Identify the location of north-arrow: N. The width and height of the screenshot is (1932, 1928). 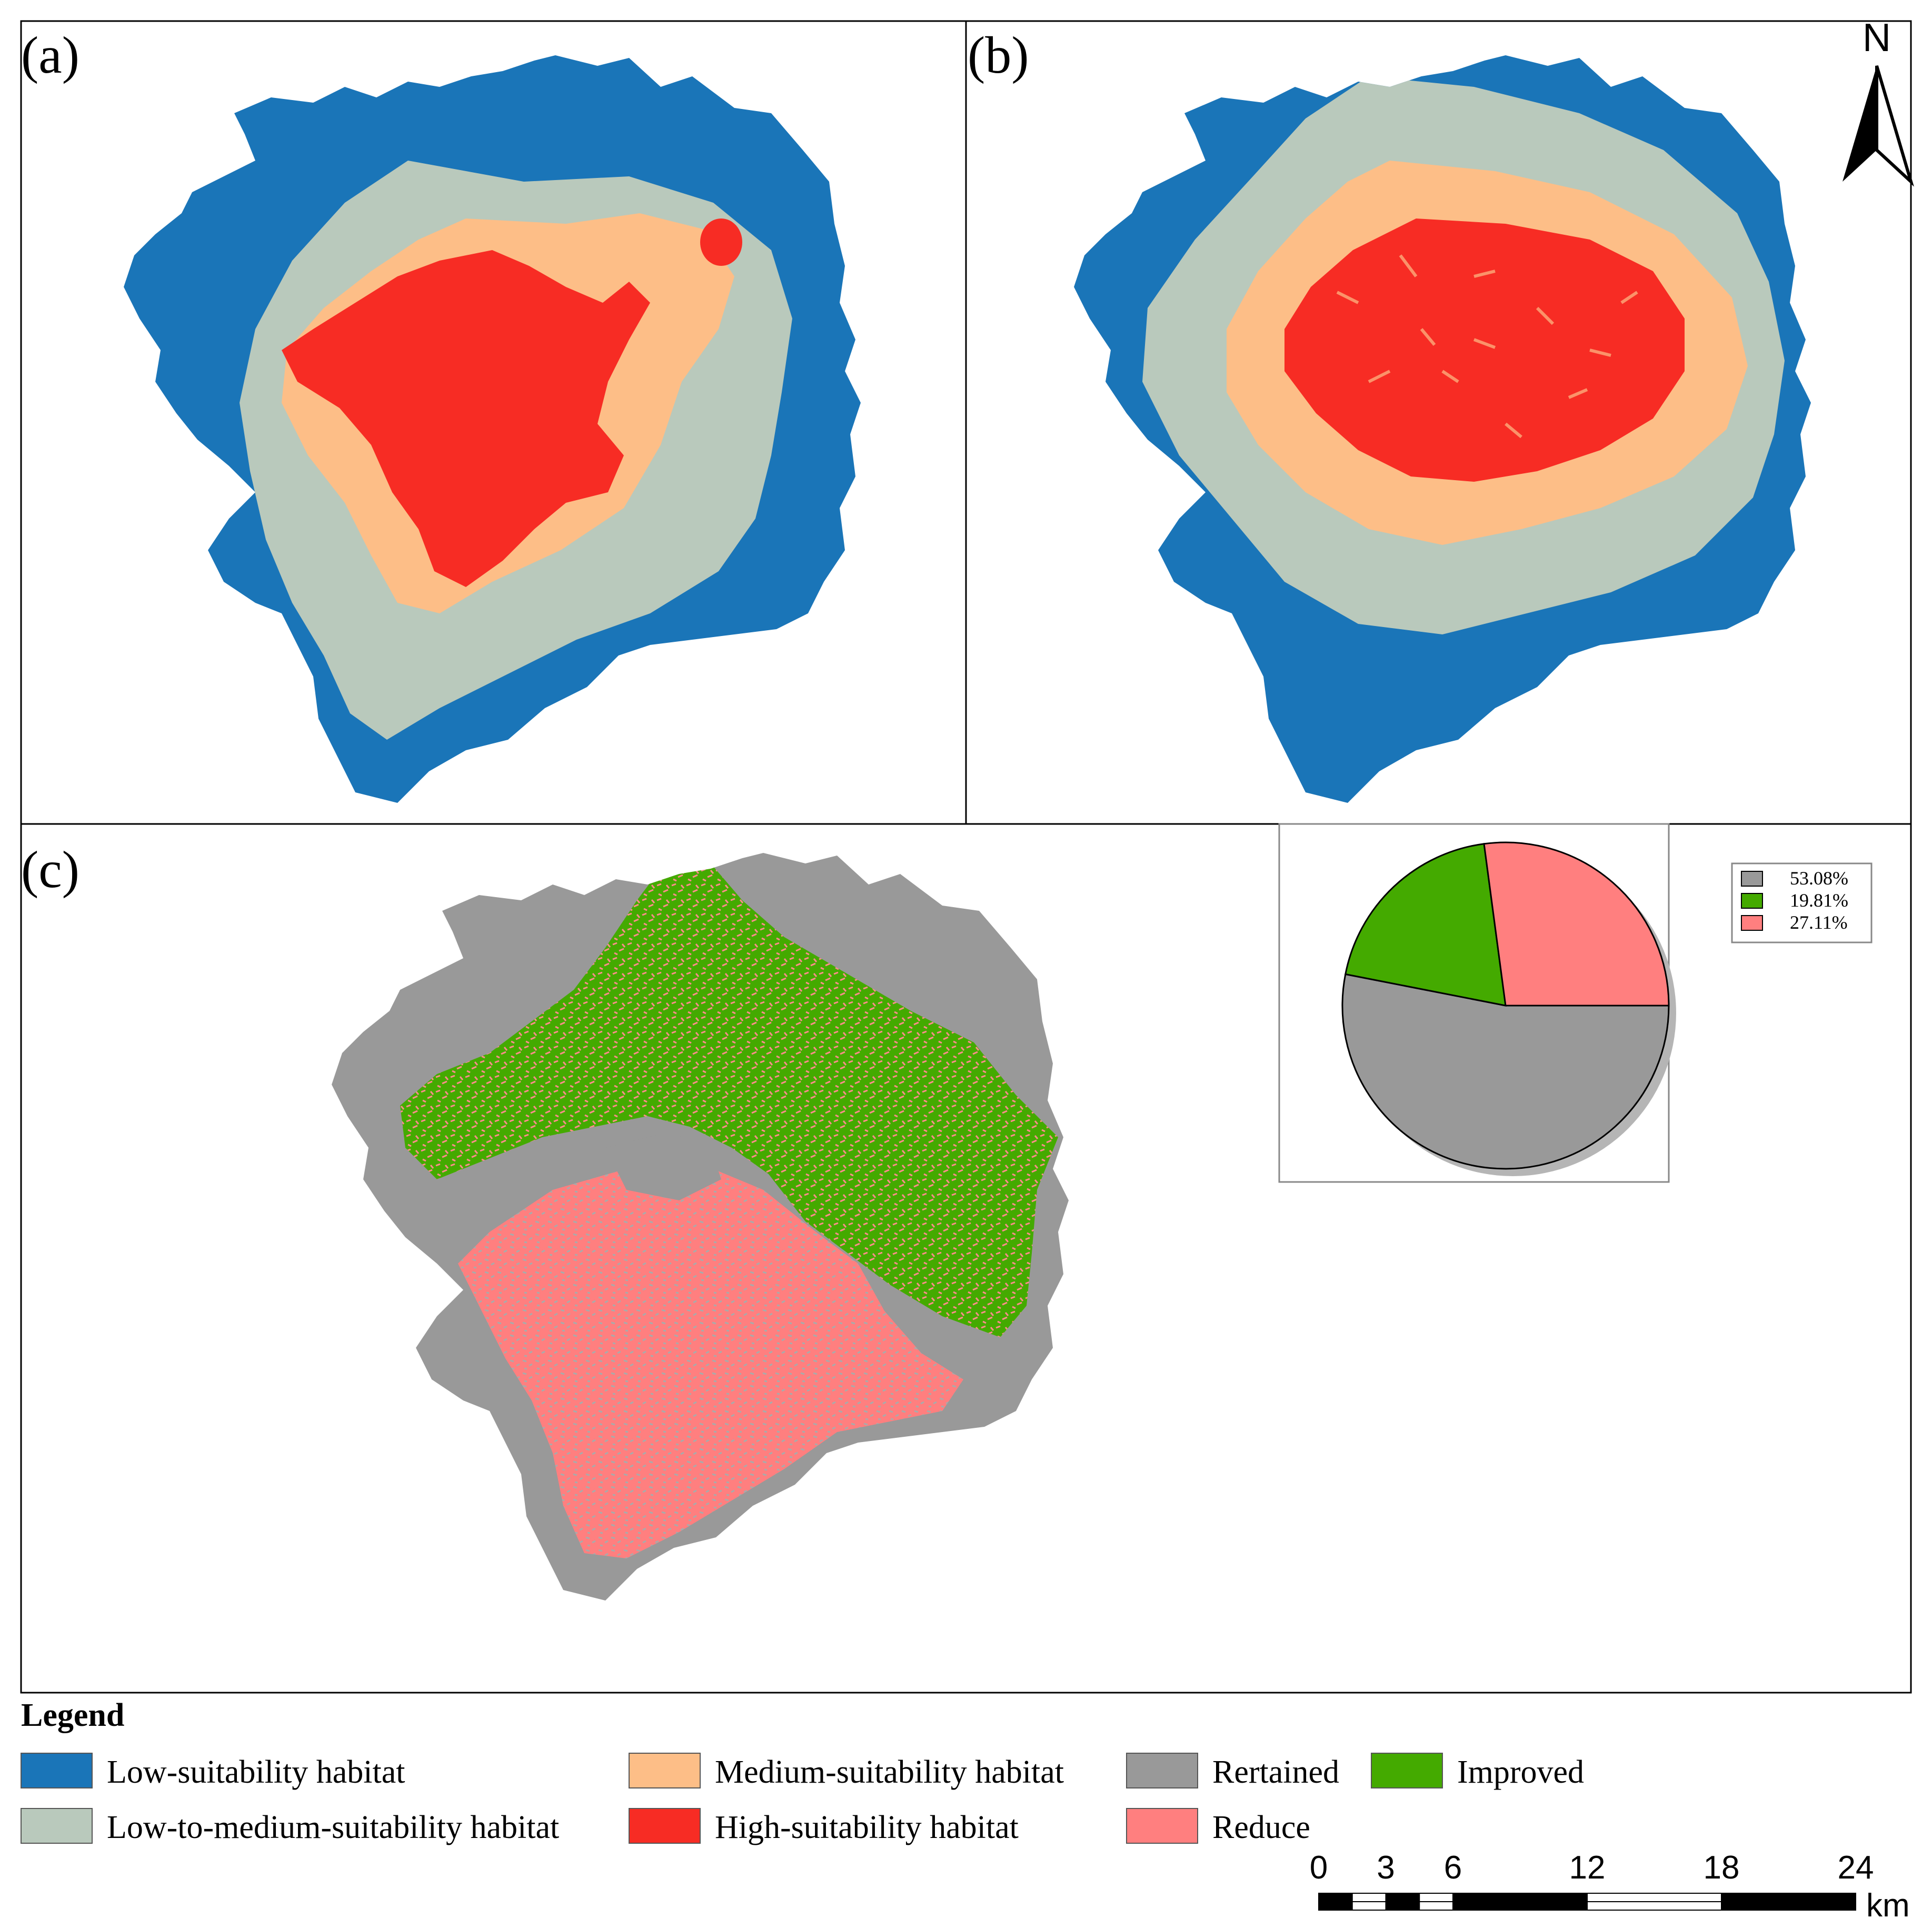
(1878, 101).